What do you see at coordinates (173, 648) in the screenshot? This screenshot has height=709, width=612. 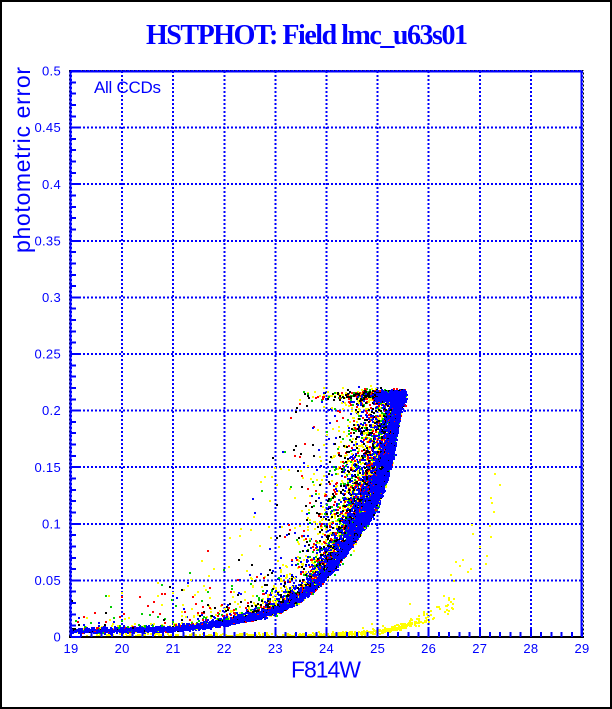 I see `svg-text: 21` at bounding box center [173, 648].